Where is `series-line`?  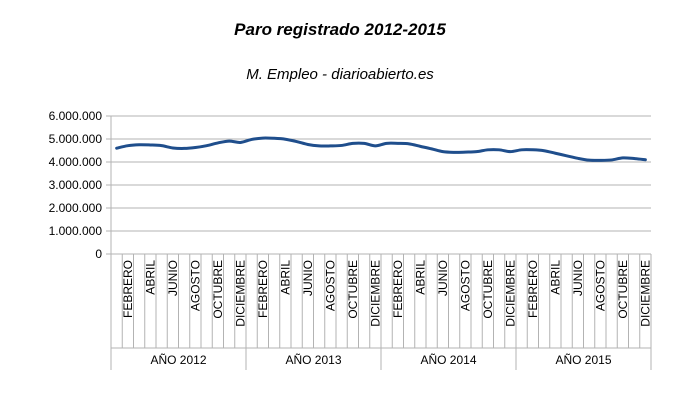
series-line is located at coordinates (381, 149).